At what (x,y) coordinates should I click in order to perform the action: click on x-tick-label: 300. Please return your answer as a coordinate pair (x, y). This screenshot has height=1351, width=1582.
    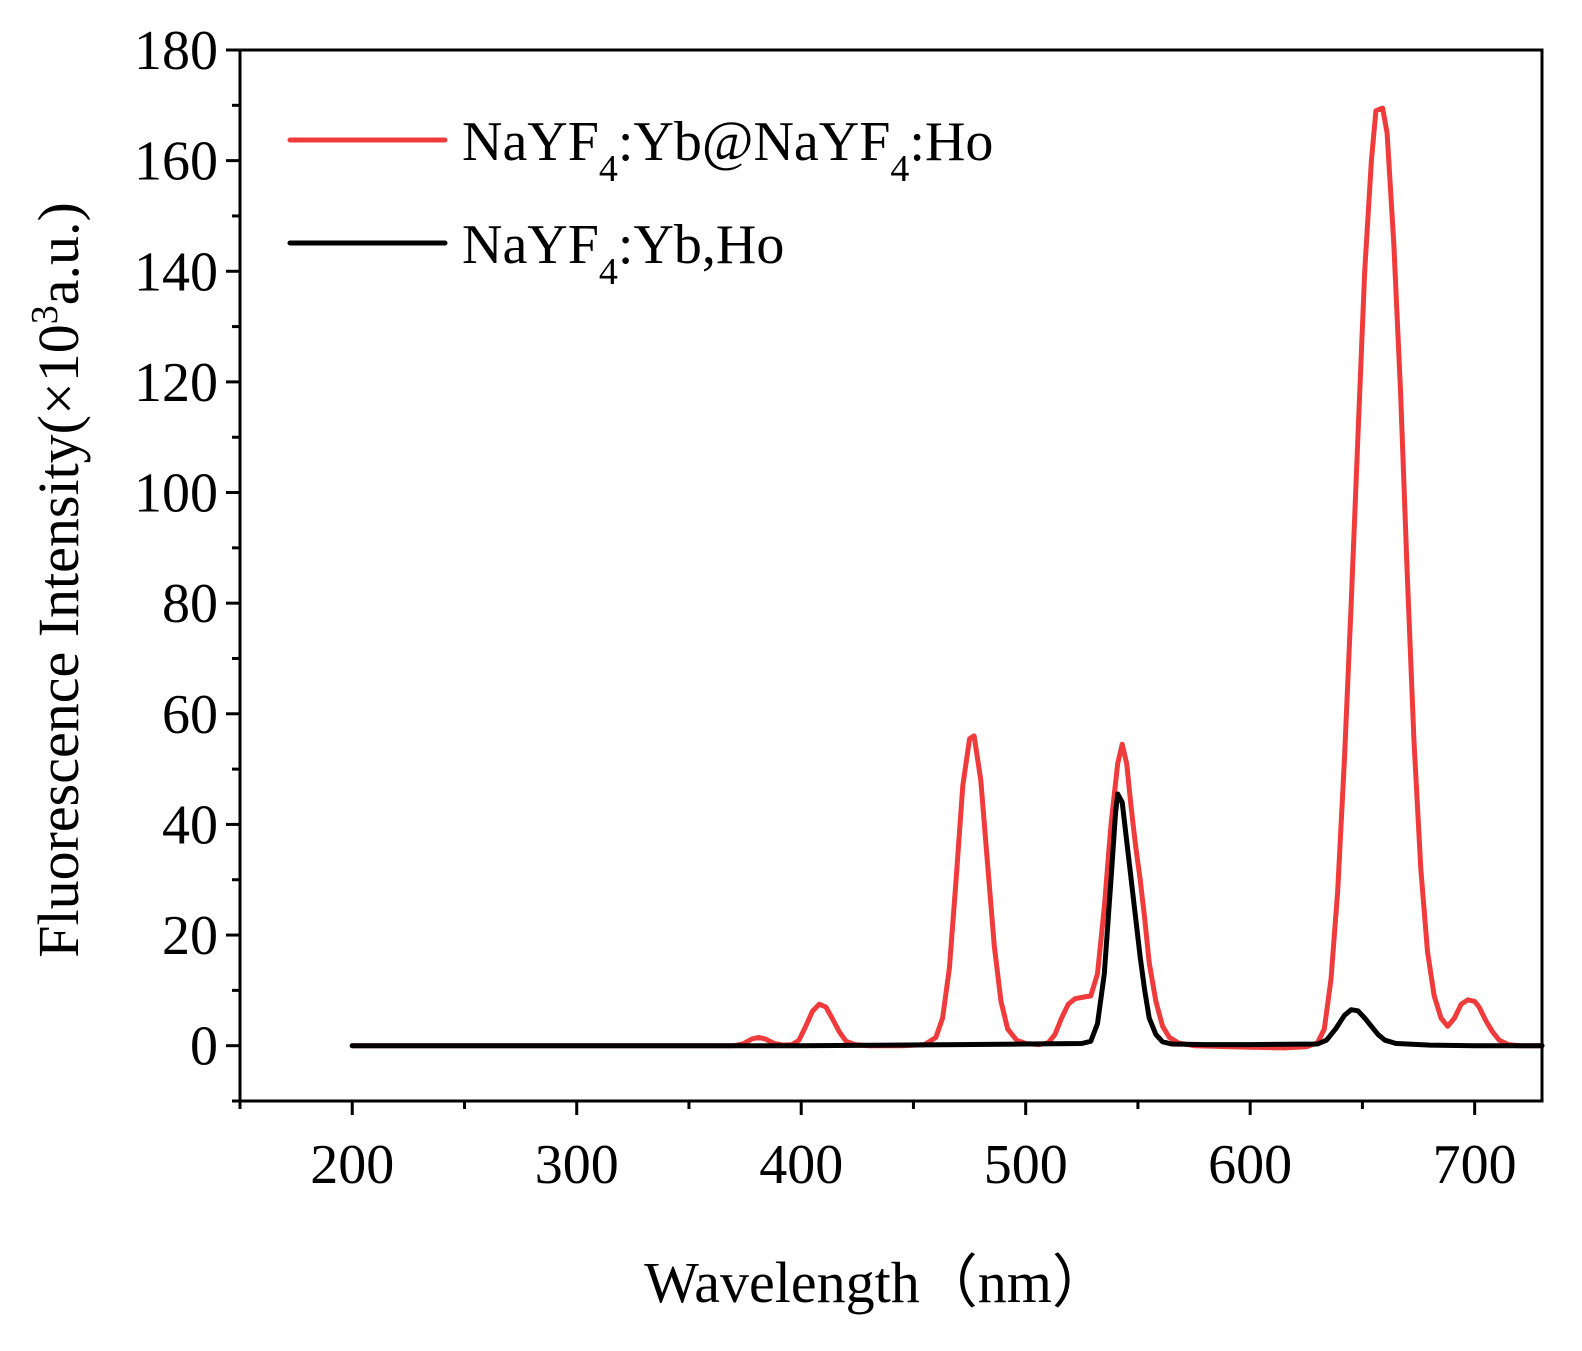
    Looking at the image, I should click on (577, 1165).